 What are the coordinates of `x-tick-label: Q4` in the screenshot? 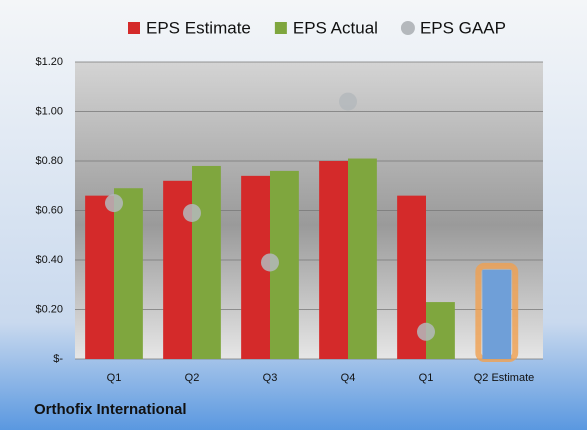 It's located at (348, 378).